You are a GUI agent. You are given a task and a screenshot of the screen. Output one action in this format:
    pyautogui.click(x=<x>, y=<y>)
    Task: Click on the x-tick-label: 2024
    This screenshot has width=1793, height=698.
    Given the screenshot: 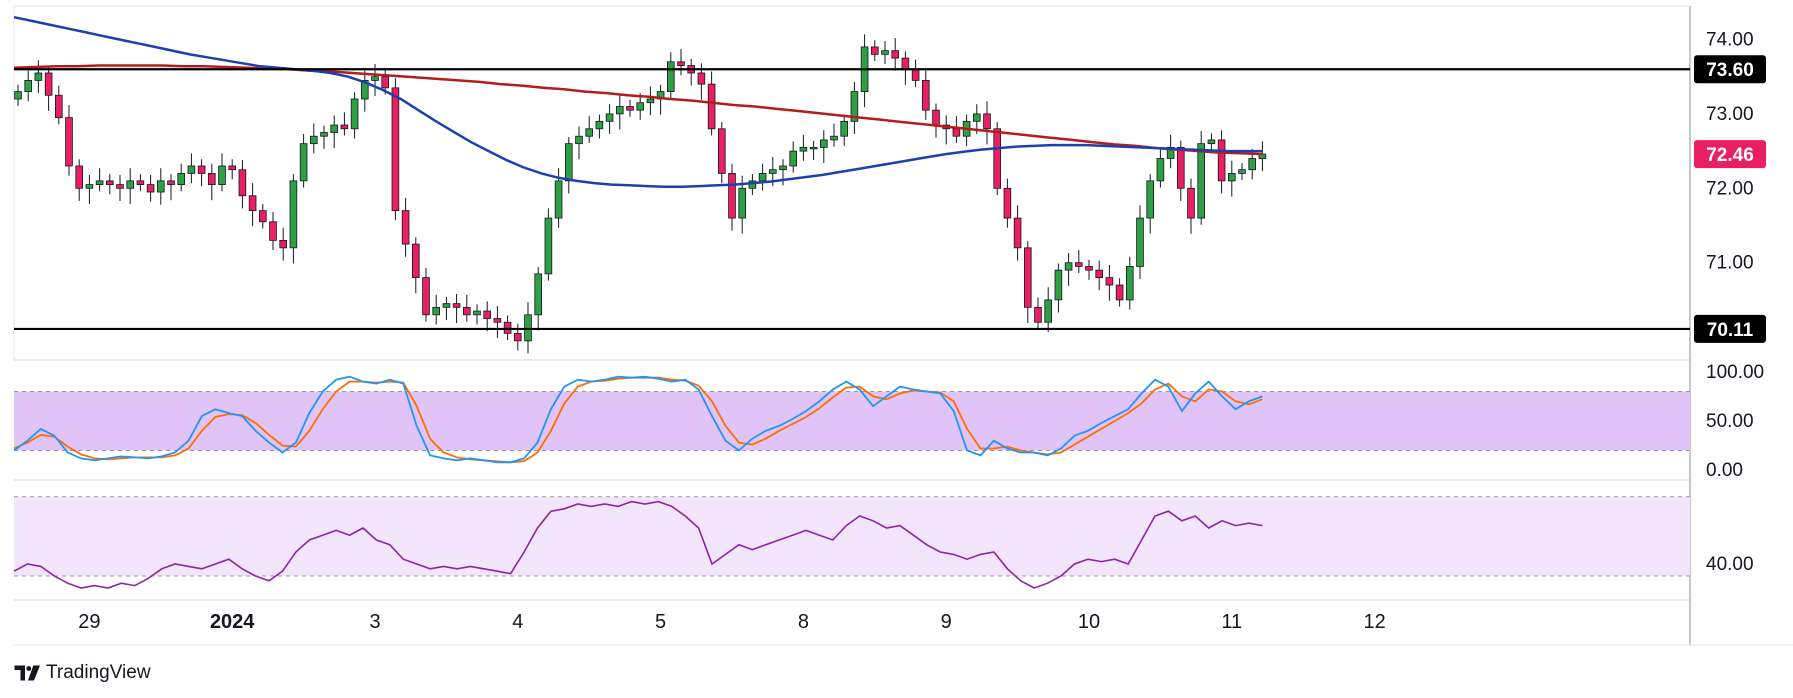 What is the action you would take?
    pyautogui.click(x=232, y=622)
    